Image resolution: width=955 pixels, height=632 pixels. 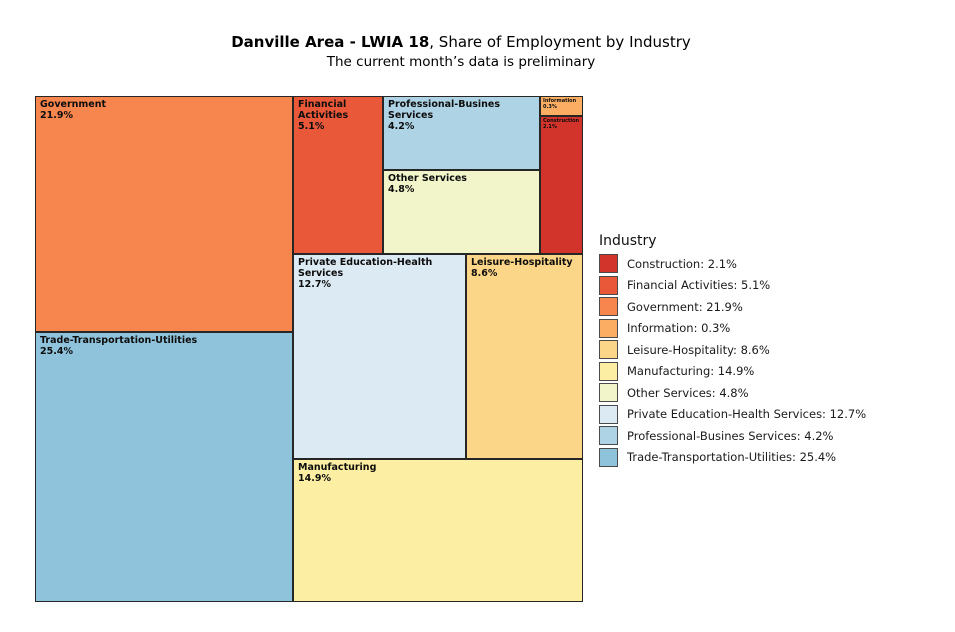 I want to click on tile-label: Government 21.9%, so click(x=164, y=110).